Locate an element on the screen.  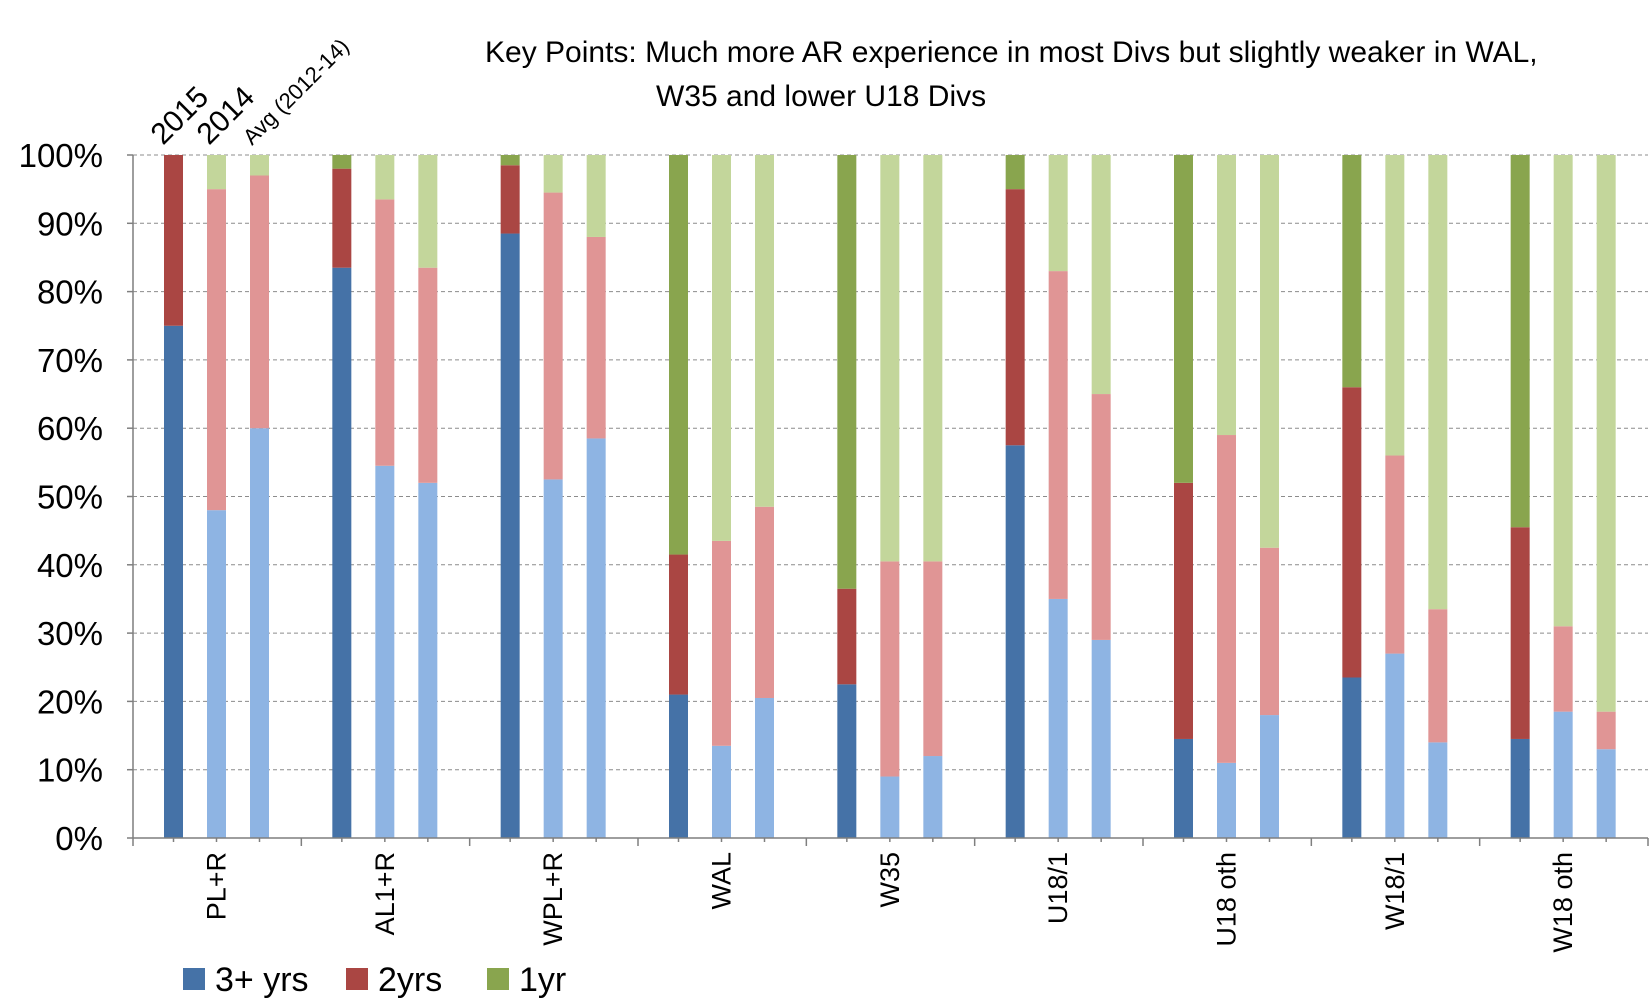
bar-u18-1-1-2yrs is located at coordinates (1058, 435).